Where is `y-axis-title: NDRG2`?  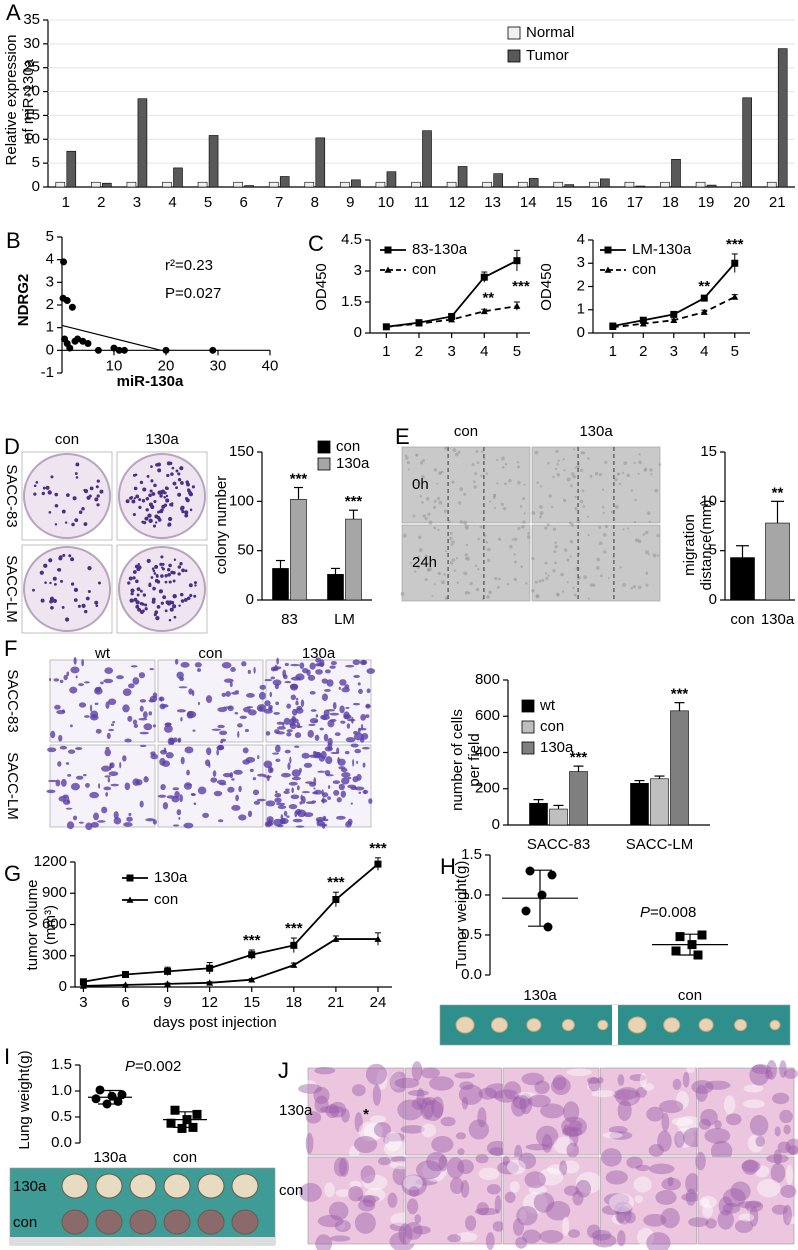 y-axis-title: NDRG2 is located at coordinates (23, 300).